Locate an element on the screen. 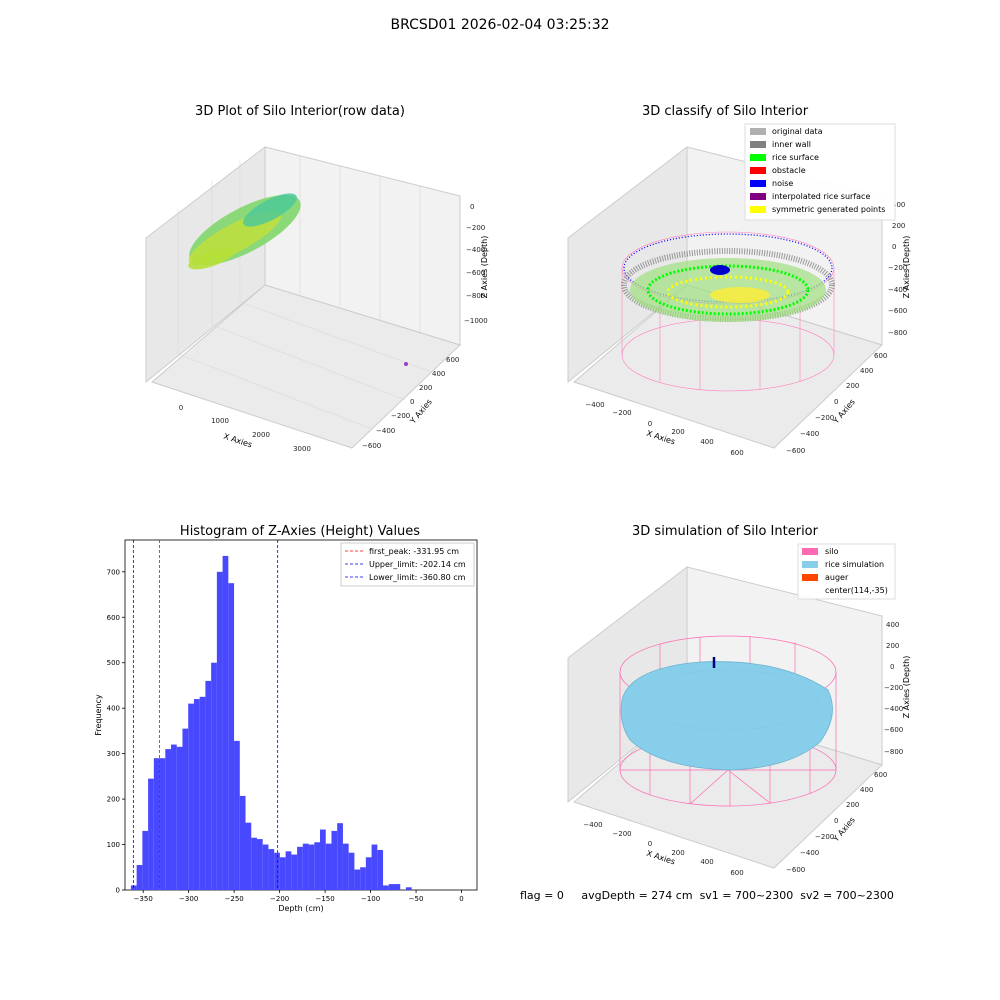 The width and height of the screenshot is (1000, 1000). hist-ytick-label: 0 is located at coordinates (118, 891).